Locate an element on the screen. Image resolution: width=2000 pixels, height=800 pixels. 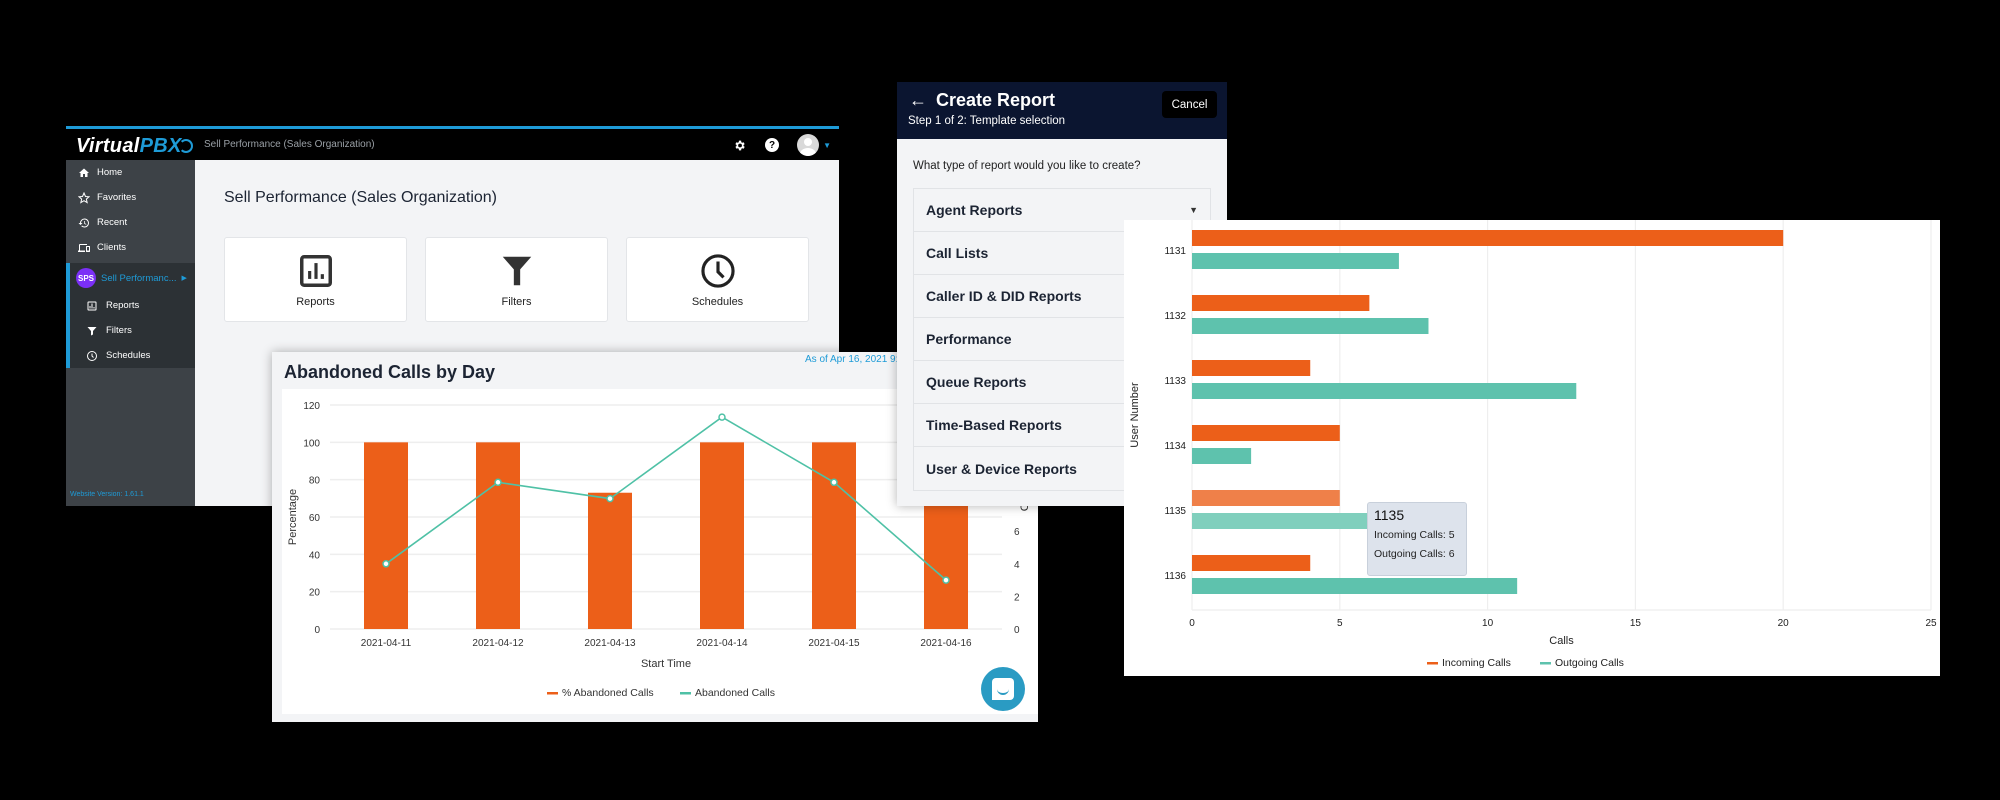
sidebar-item-label: Favorites is located at coordinates (117, 197).